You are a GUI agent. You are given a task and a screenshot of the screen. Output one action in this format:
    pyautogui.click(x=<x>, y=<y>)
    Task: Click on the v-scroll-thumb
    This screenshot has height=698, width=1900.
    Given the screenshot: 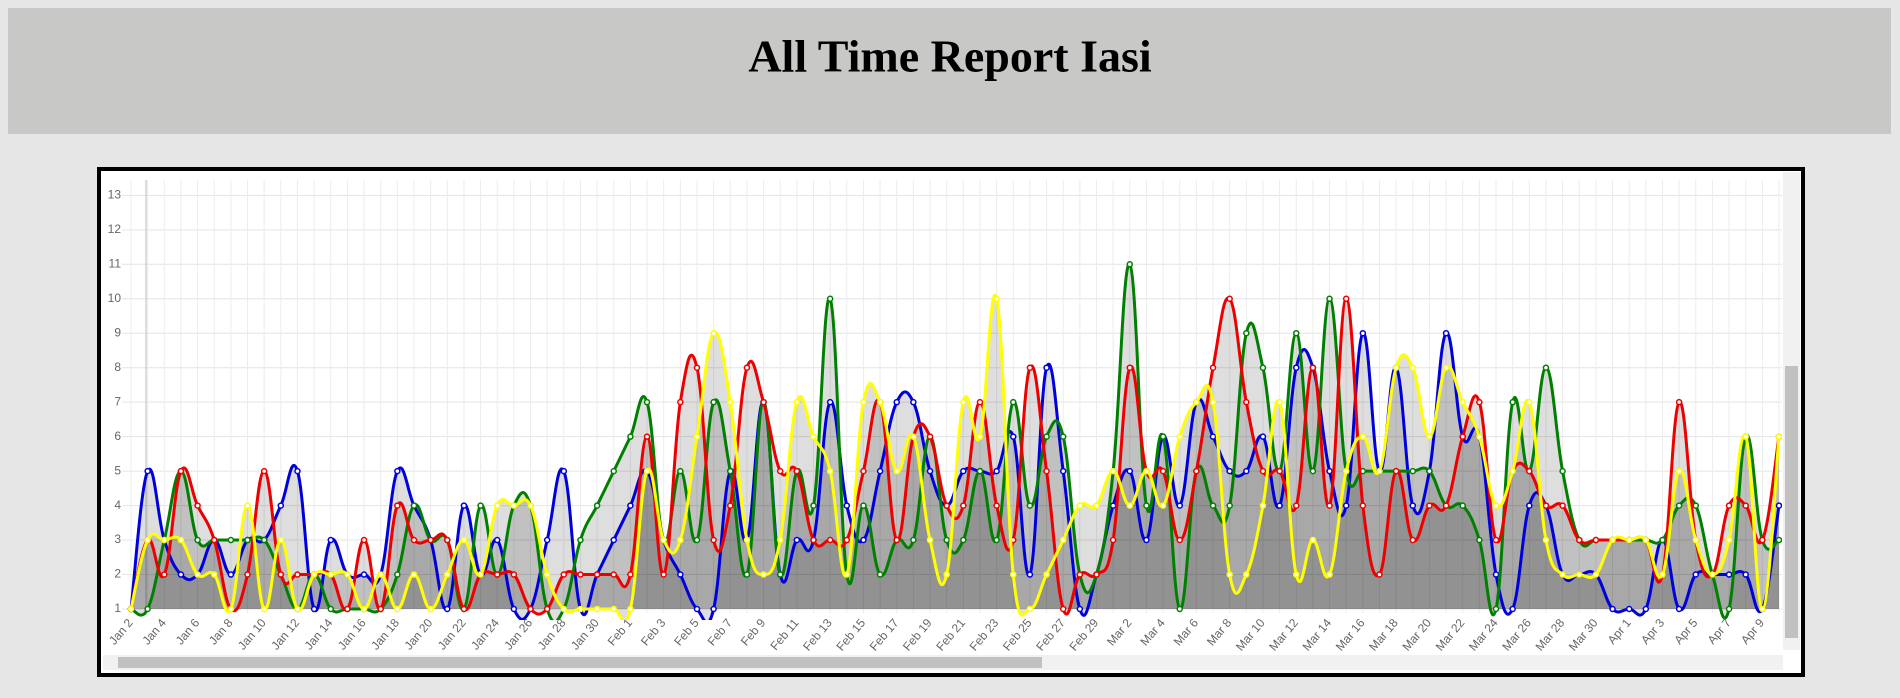 What is the action you would take?
    pyautogui.click(x=1791, y=502)
    